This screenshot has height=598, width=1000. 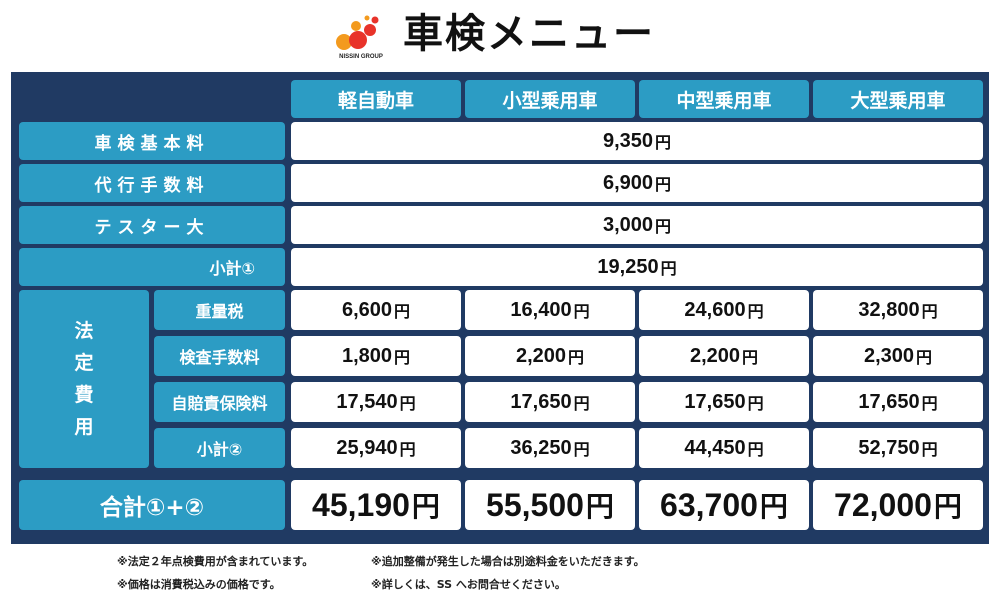 I want to click on footnotes-left: ※法定２年点検費用が含まれています。 ※価格は消費税込みの価格です。, so click(x=215, y=573).